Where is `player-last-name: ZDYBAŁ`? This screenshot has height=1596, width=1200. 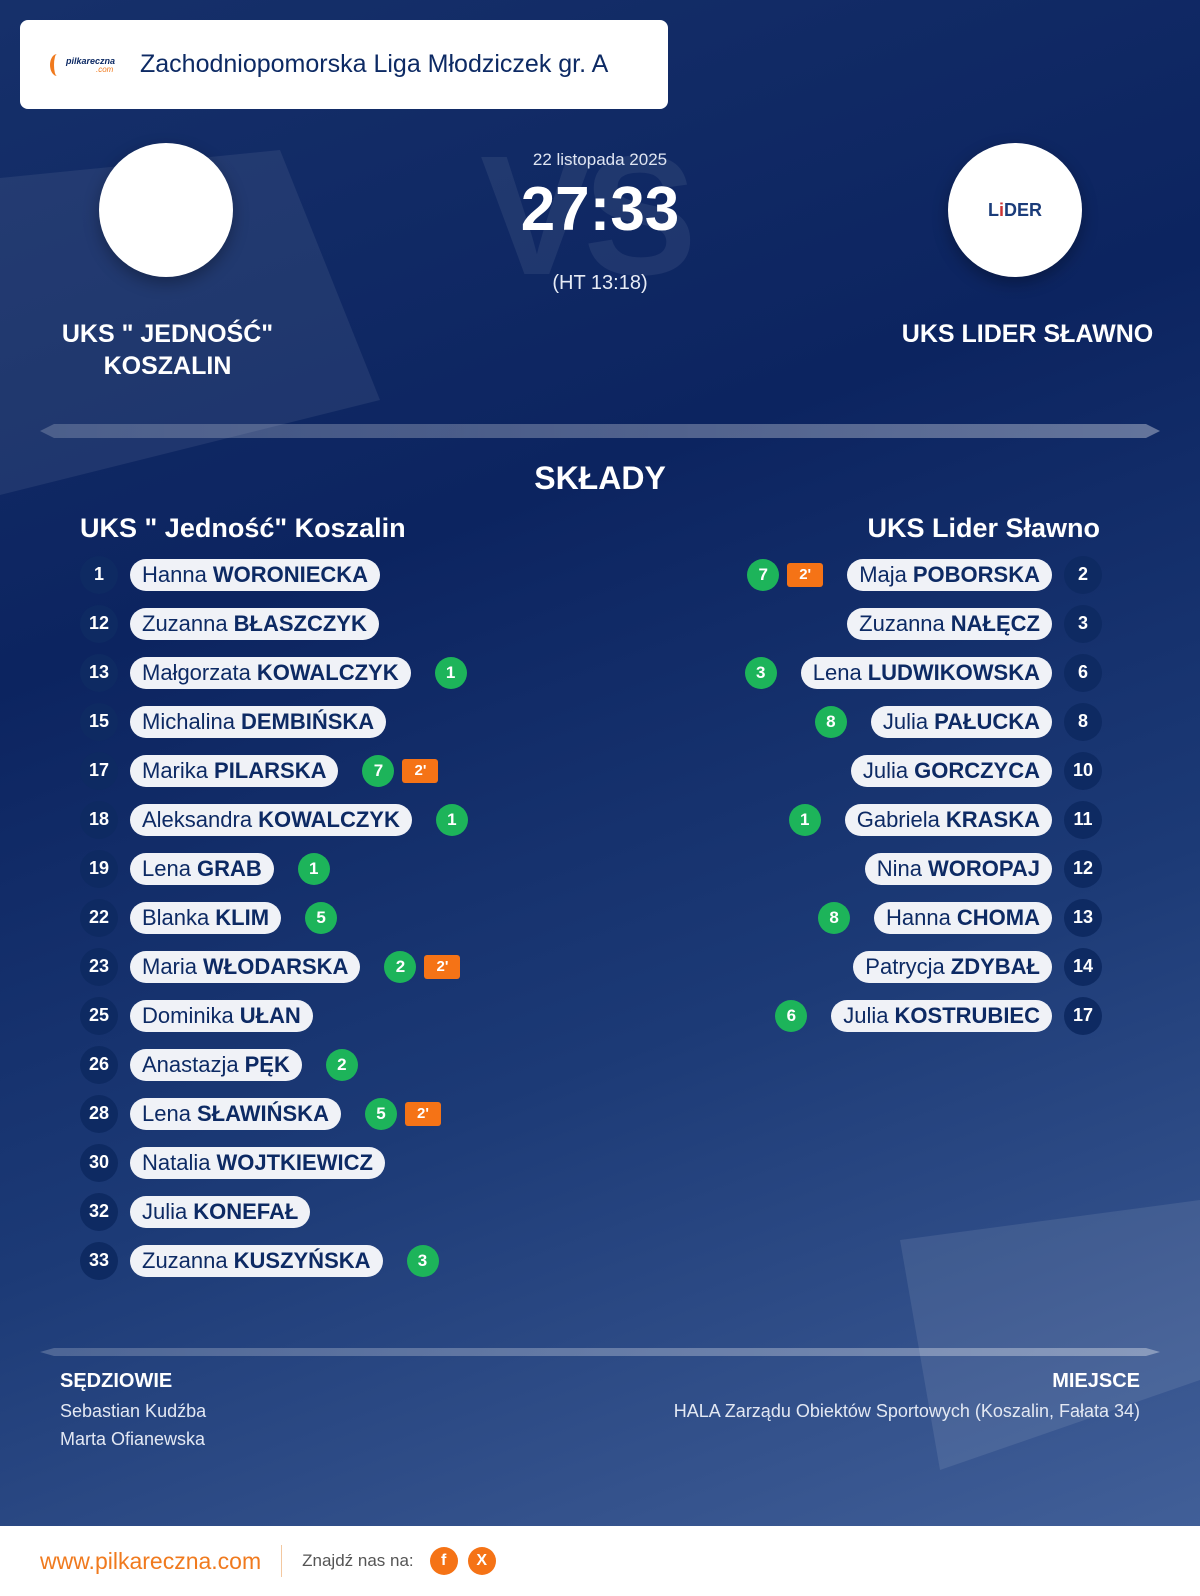
player-last-name: ZDYBAŁ is located at coordinates (995, 966).